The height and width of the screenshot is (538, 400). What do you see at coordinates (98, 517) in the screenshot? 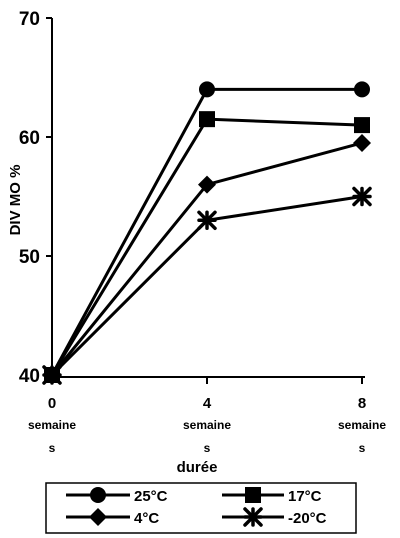
I see `legend-marker-diamond` at bounding box center [98, 517].